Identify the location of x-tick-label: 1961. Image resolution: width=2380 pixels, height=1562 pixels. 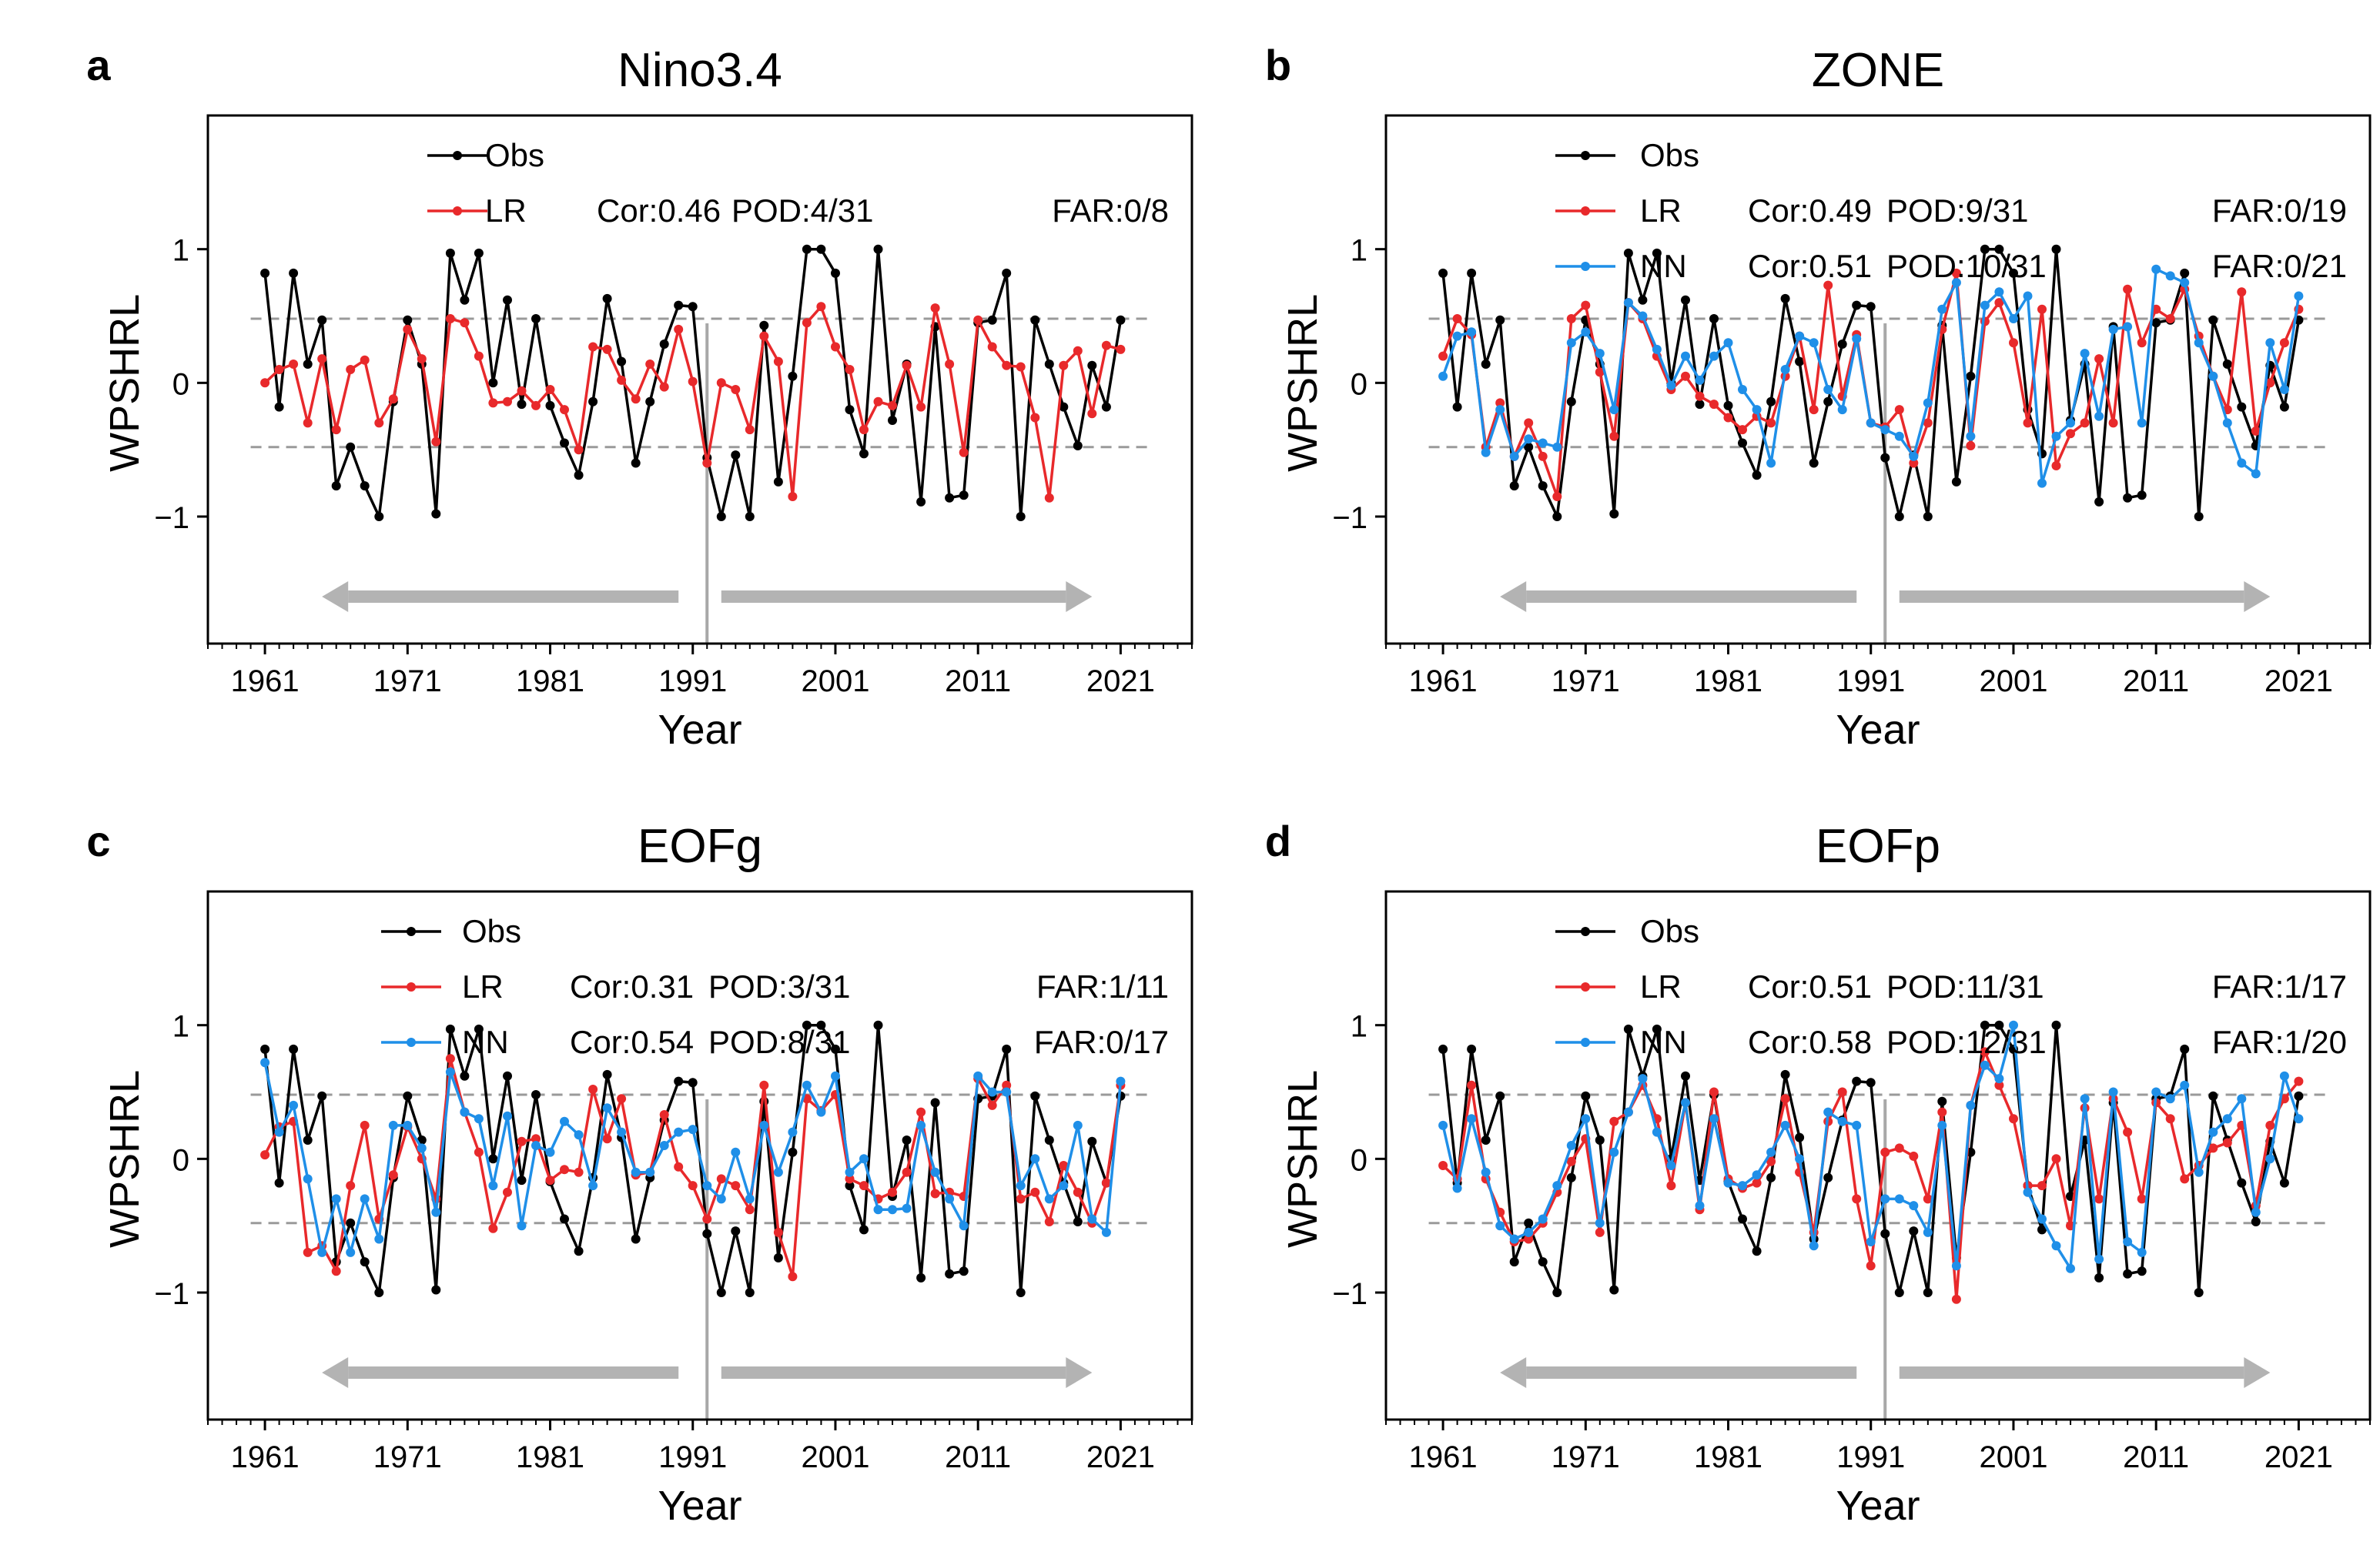
(265, 681).